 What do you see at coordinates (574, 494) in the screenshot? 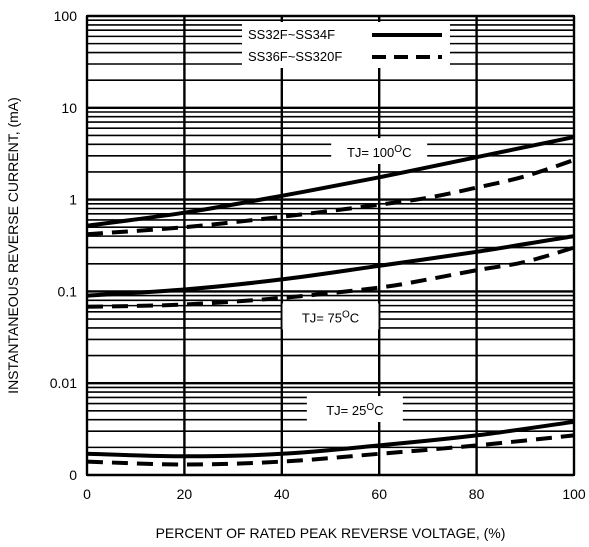
I see `x-tick-label: 100` at bounding box center [574, 494].